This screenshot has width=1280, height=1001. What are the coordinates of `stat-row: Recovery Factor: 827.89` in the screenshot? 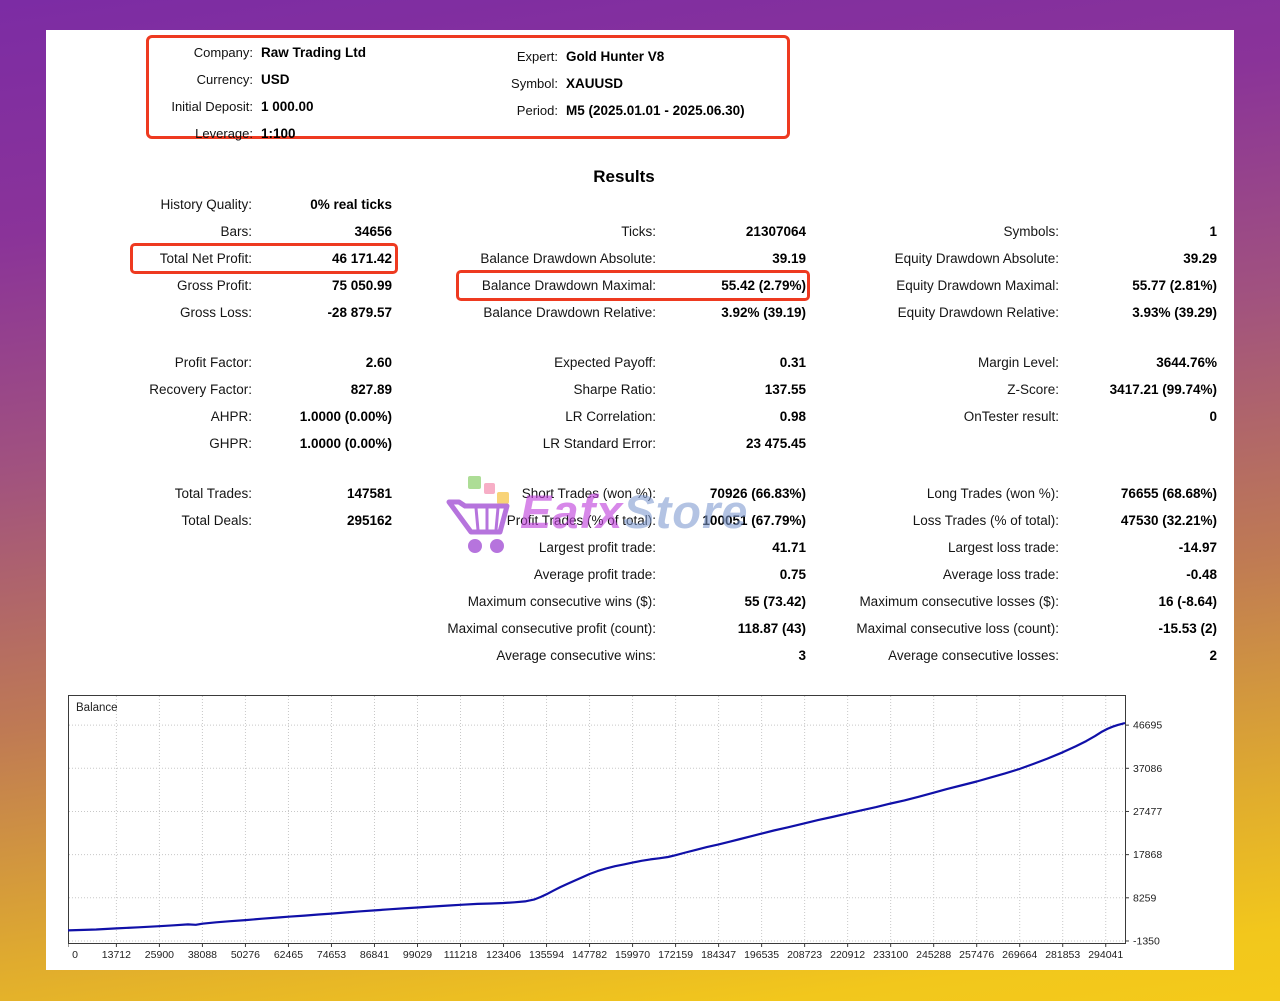 It's located at (263, 389).